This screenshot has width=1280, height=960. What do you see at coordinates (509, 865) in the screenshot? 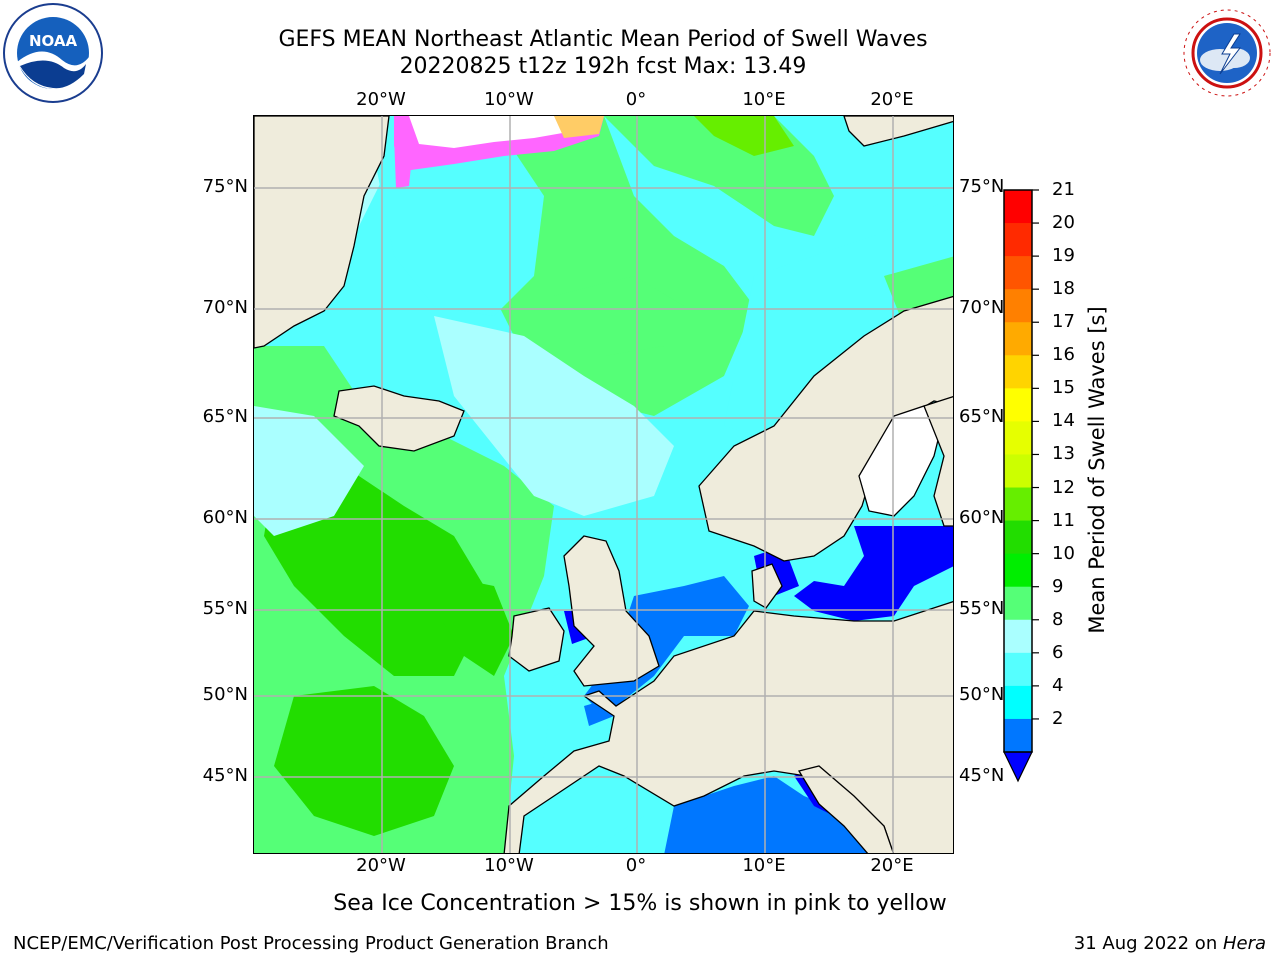
I see `lon-label-bottom: 10°W` at bounding box center [509, 865].